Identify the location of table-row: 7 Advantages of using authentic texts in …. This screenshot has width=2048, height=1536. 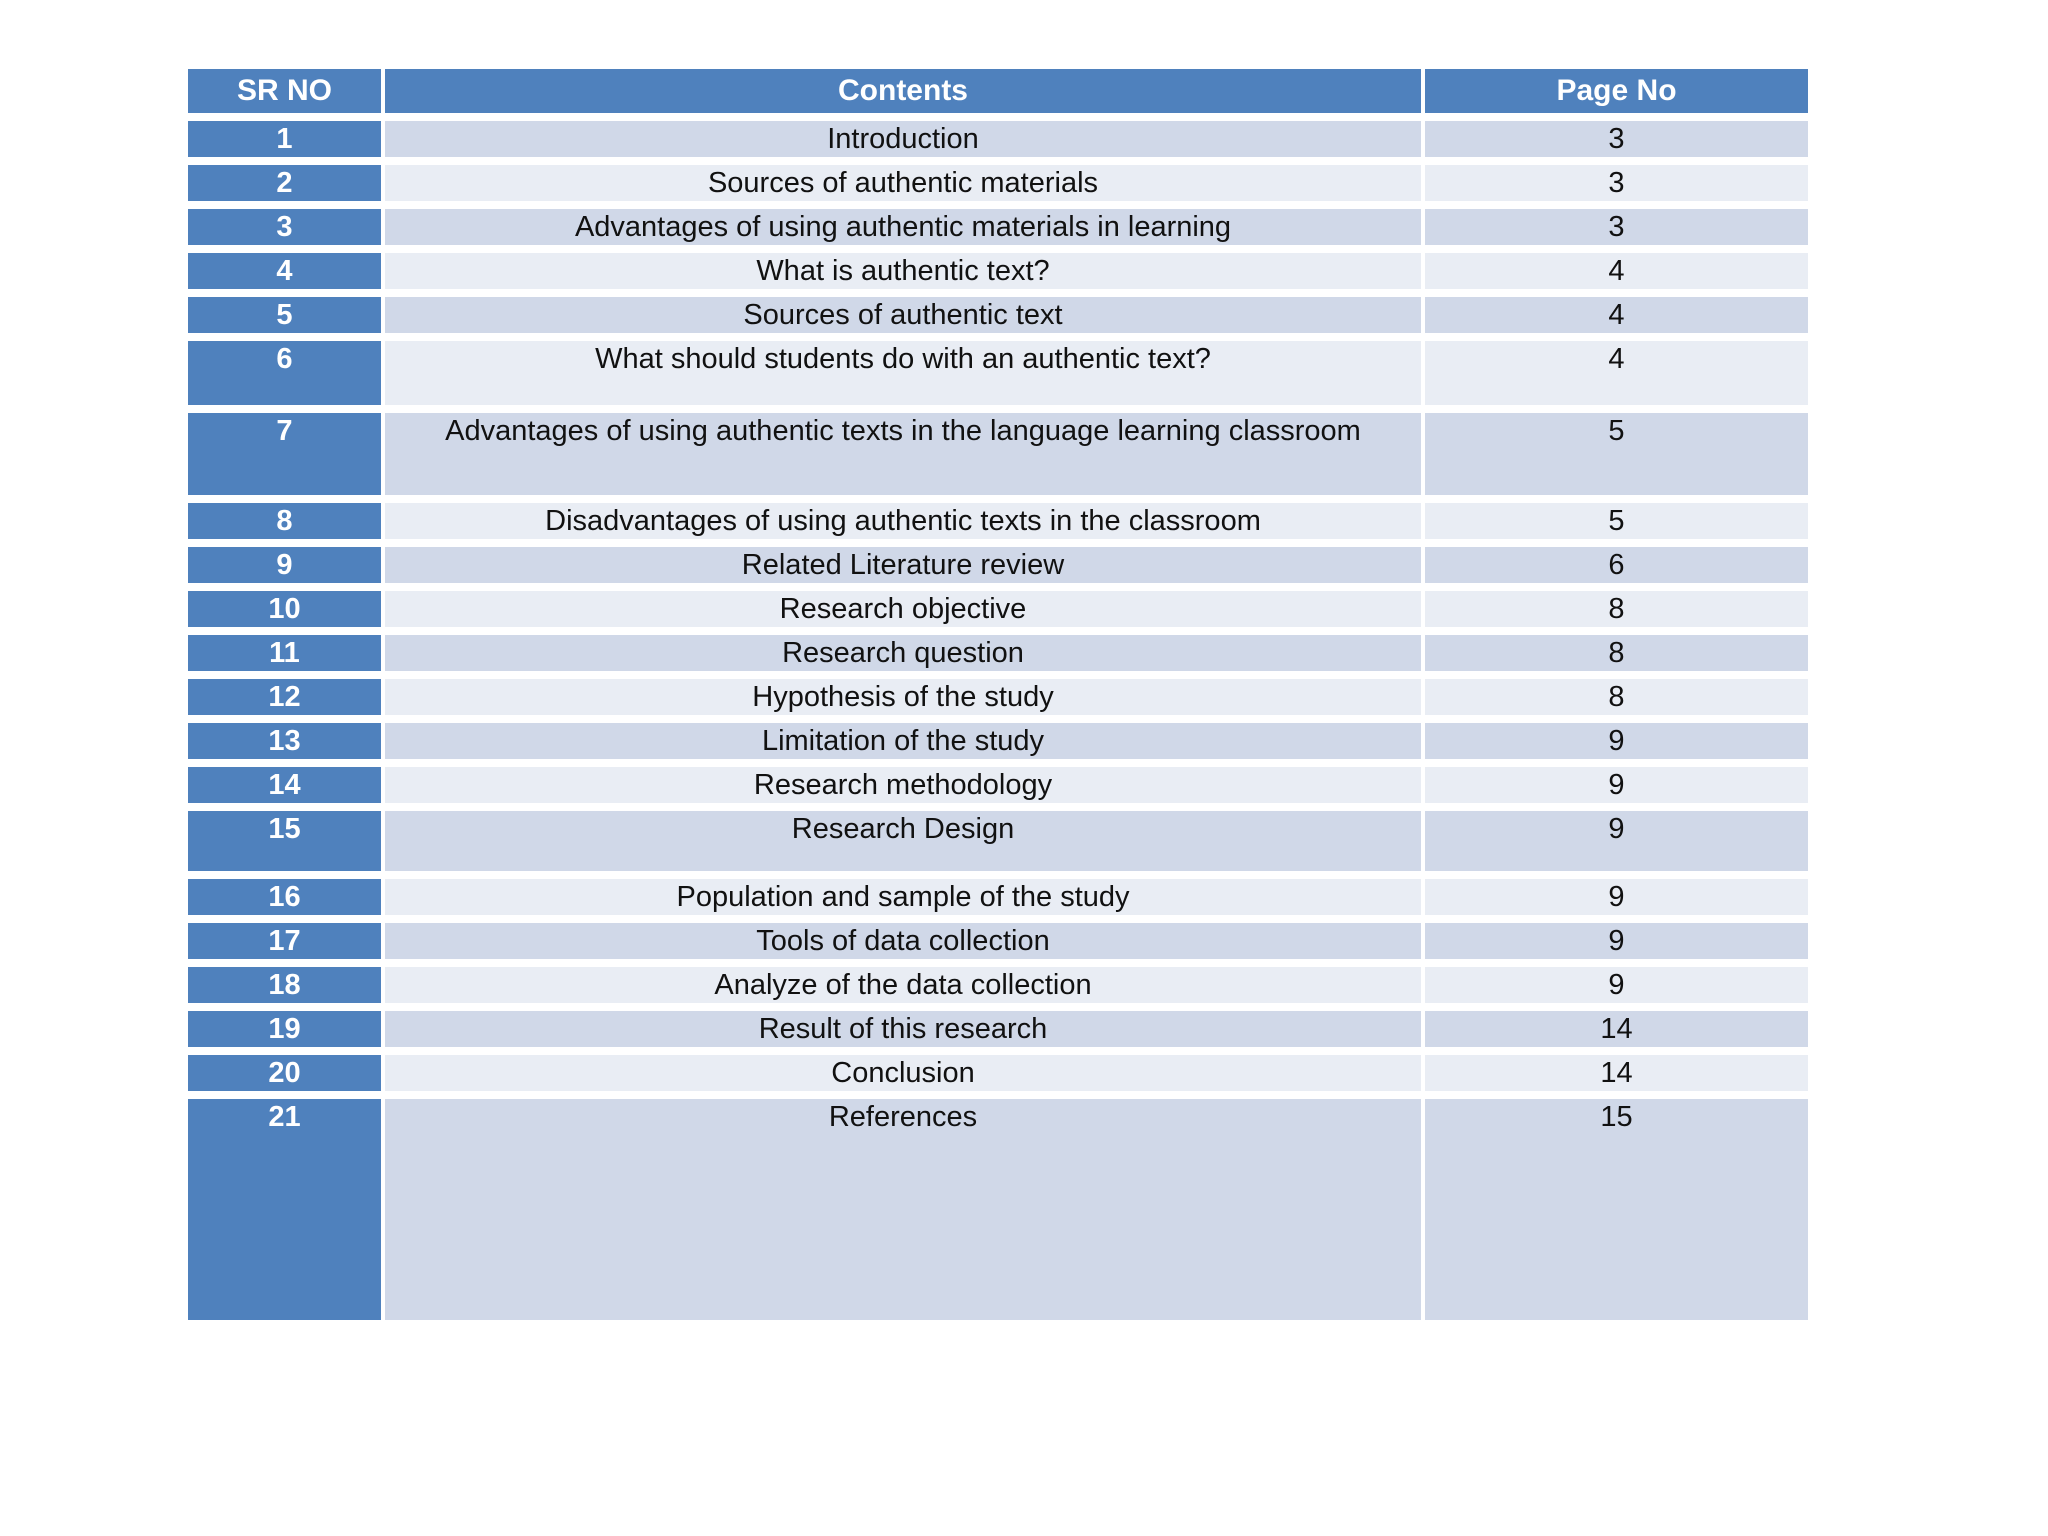
(998, 450).